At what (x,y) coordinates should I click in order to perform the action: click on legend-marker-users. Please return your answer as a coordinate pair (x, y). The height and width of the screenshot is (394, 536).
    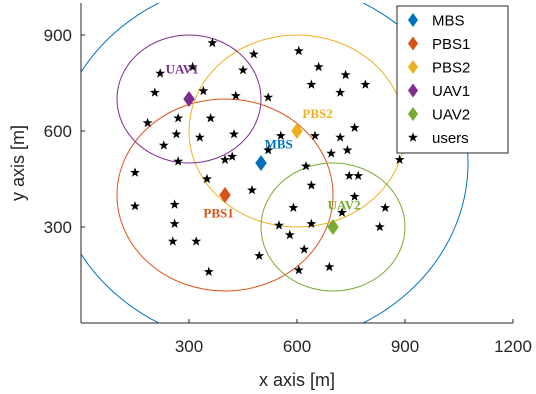
    Looking at the image, I should click on (413, 137).